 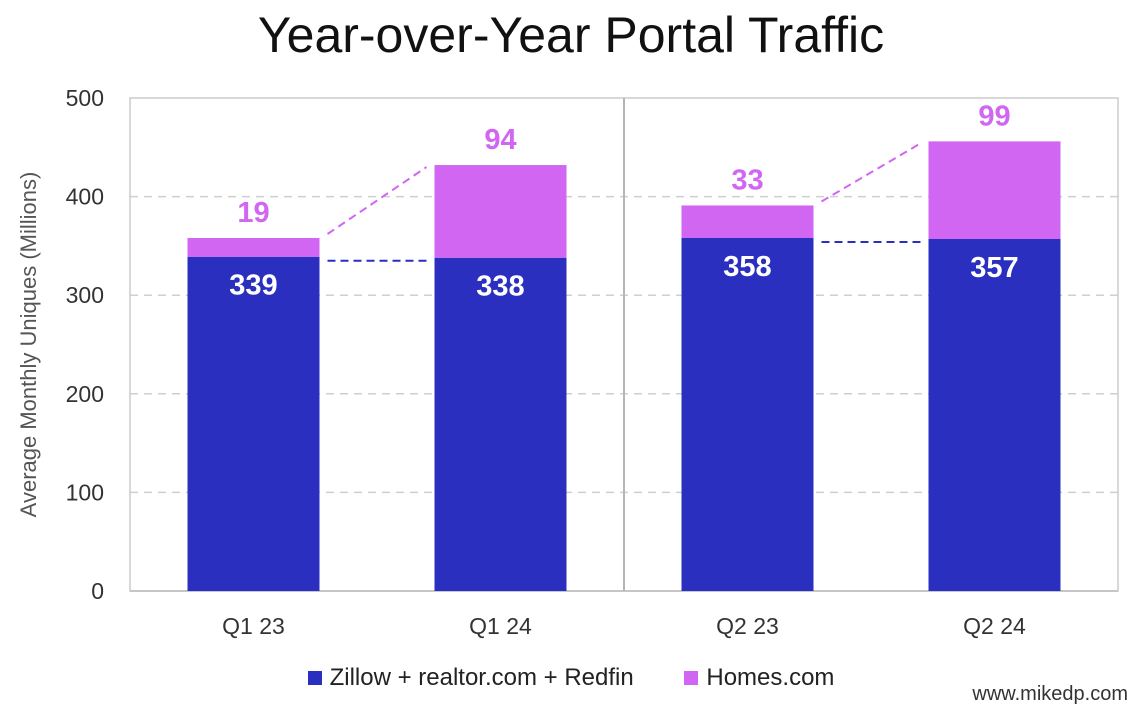 What do you see at coordinates (97, 591) in the screenshot?
I see `y-tick-label: 0` at bounding box center [97, 591].